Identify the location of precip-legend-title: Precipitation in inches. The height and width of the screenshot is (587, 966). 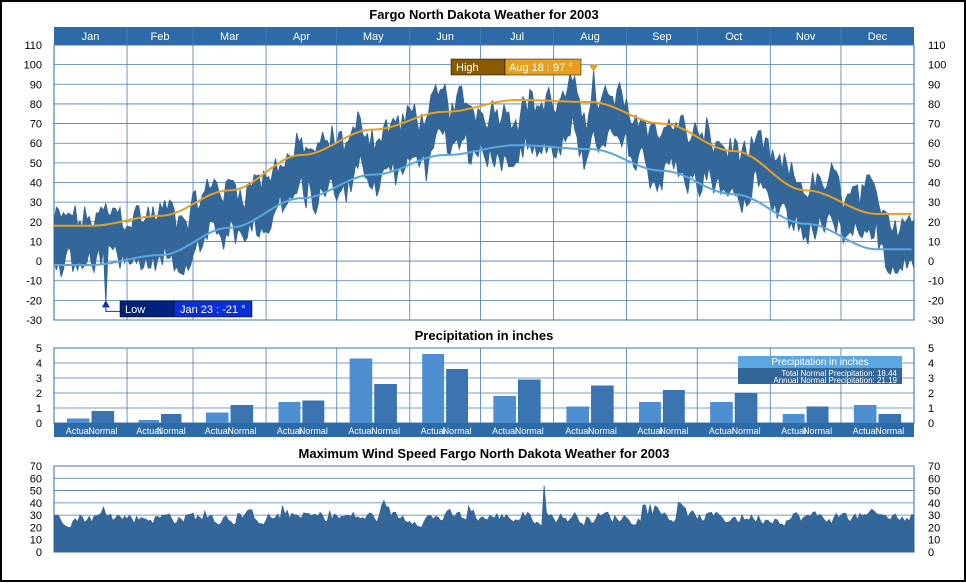
(819, 362).